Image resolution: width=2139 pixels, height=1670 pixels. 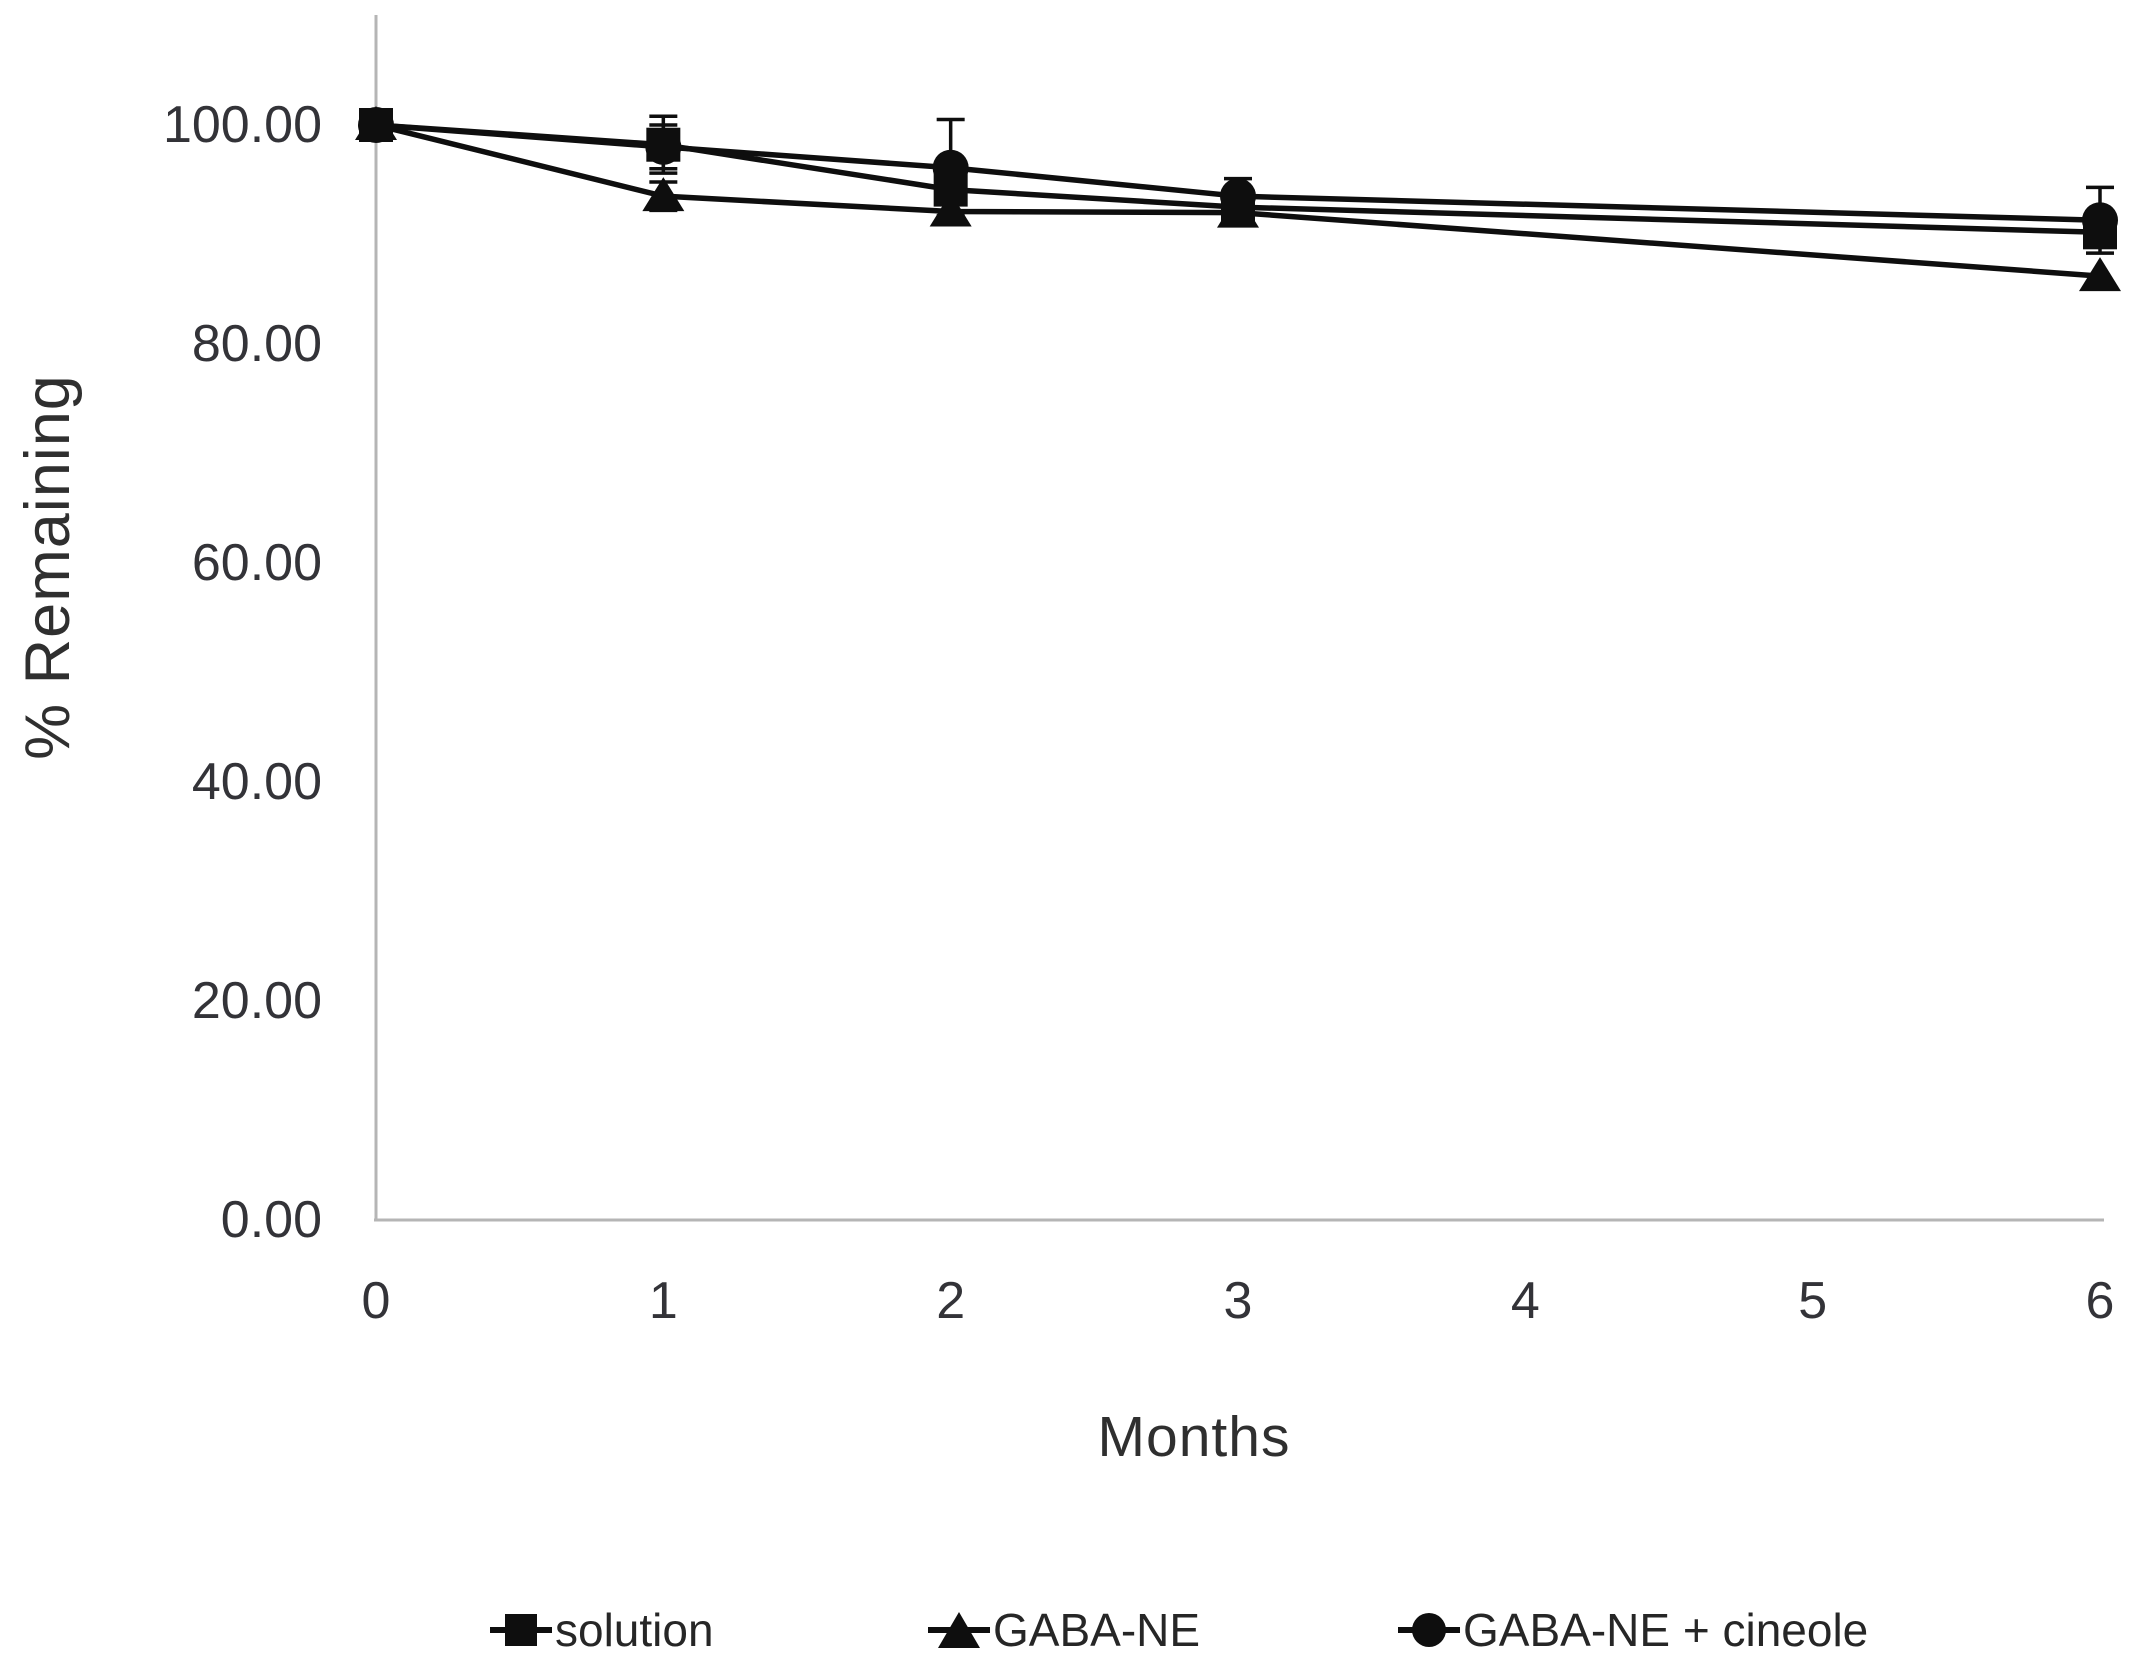 What do you see at coordinates (257, 563) in the screenshot?
I see `y-tick-label: 60.00` at bounding box center [257, 563].